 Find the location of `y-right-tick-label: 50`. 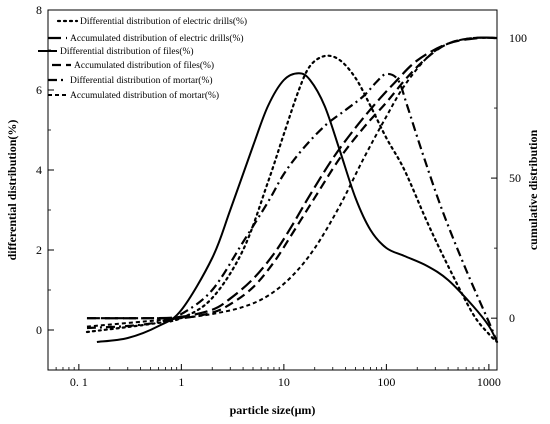

y-right-tick-label: 50 is located at coordinates (515, 178).